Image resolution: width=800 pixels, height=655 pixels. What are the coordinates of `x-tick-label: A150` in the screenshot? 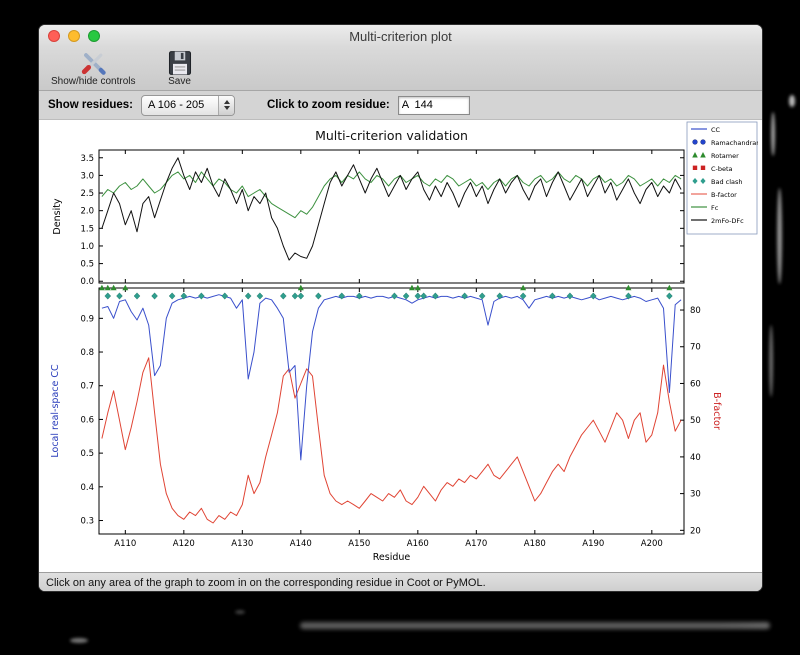 It's located at (359, 544).